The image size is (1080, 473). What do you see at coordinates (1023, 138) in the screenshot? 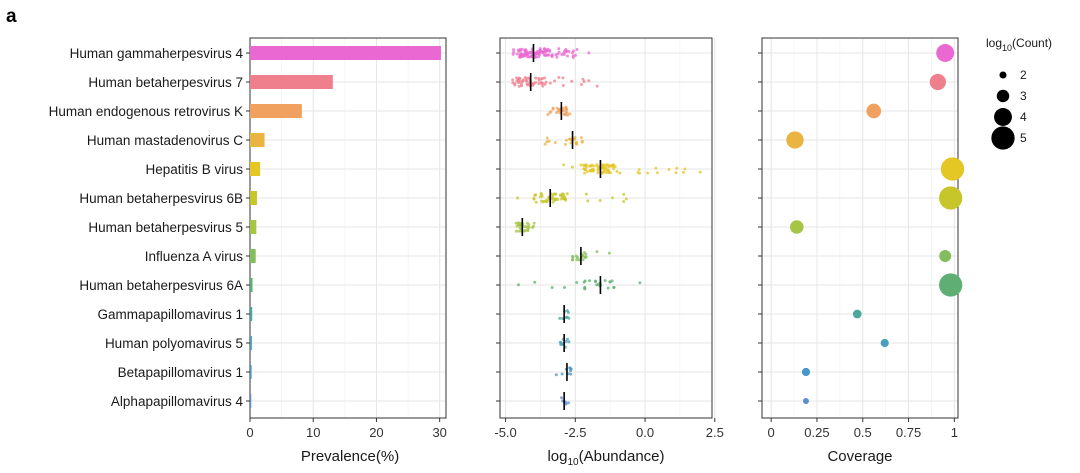
I see `legend-entry-label: 5` at bounding box center [1023, 138].